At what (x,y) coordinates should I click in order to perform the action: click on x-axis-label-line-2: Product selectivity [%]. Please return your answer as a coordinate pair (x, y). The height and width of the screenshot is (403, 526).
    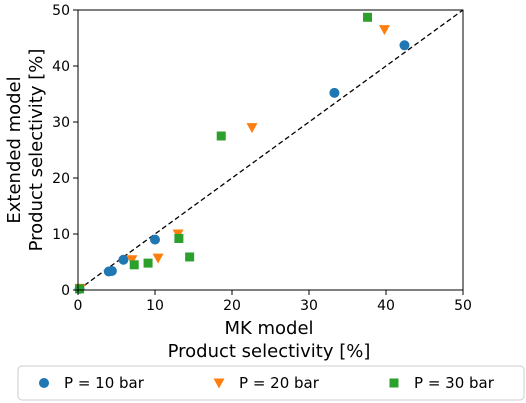
    Looking at the image, I should click on (269, 351).